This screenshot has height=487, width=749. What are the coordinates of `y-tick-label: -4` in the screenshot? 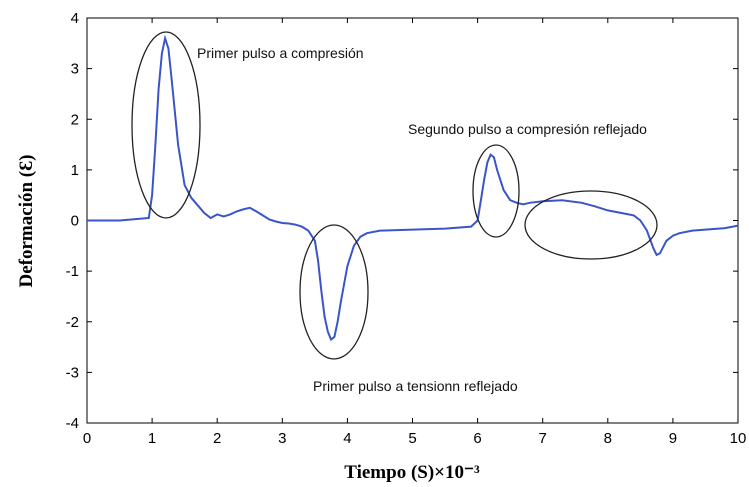 It's located at (72, 423).